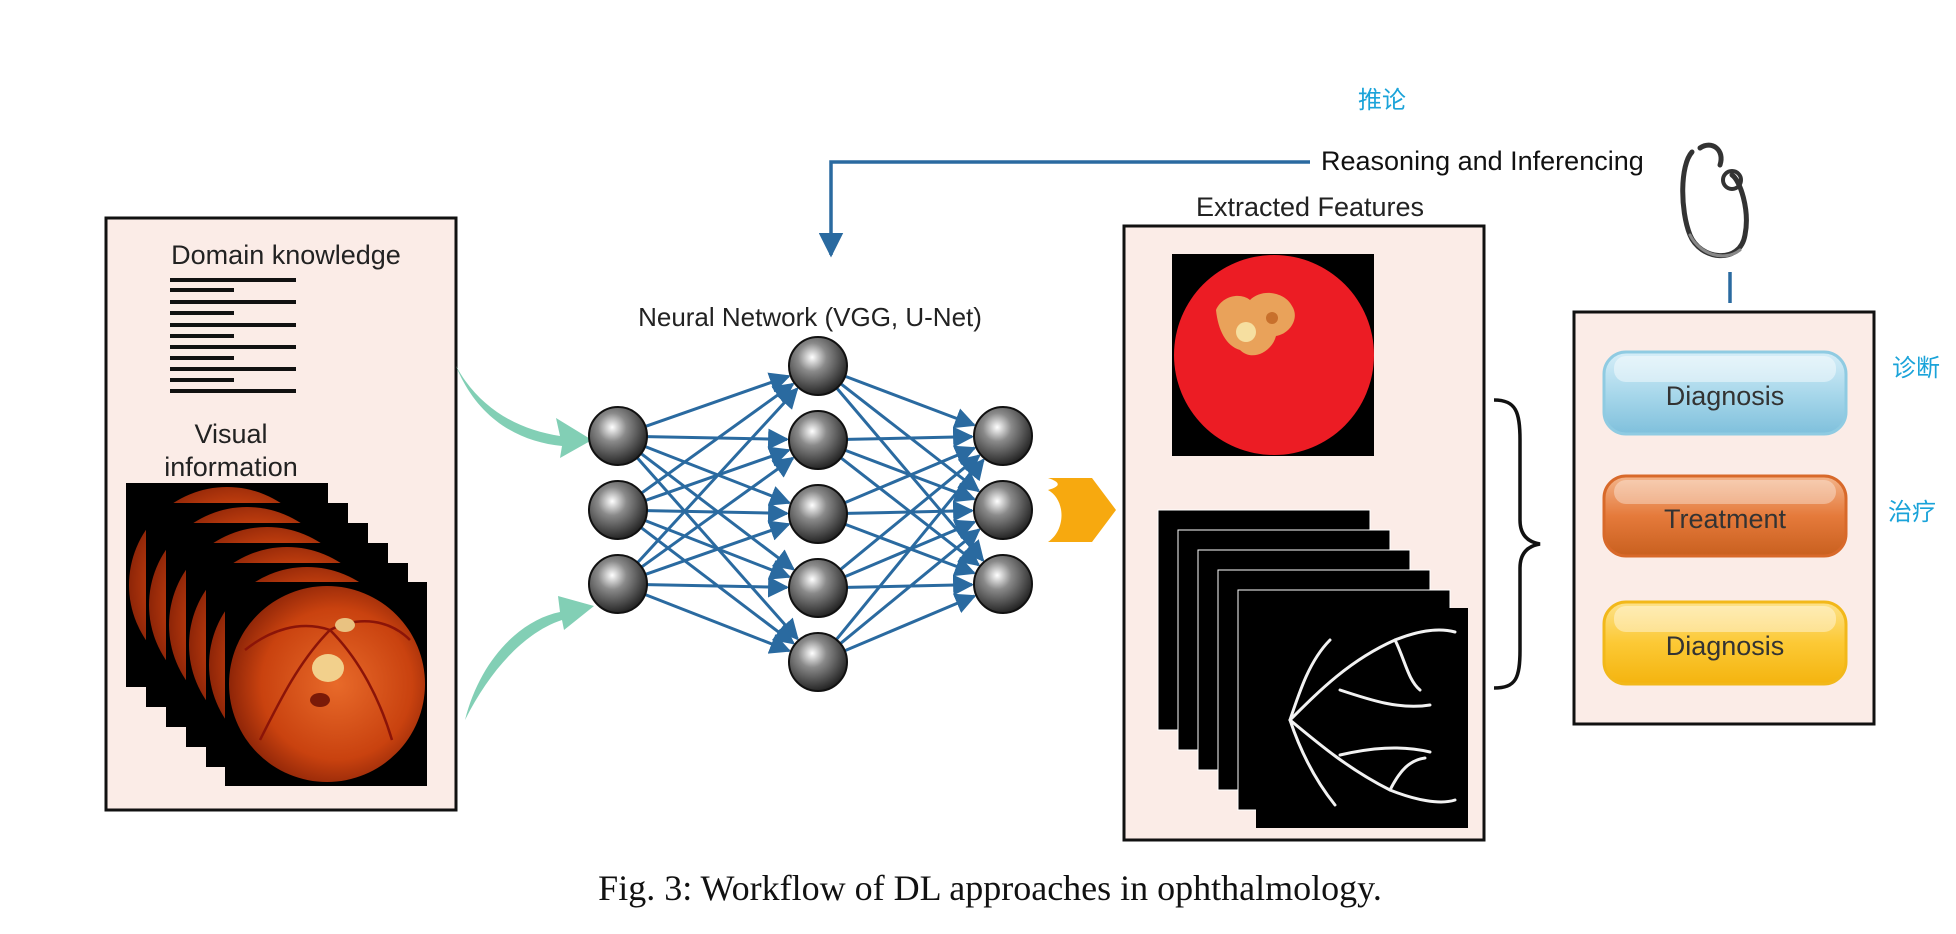  What do you see at coordinates (286, 255) in the screenshot?
I see `domain-knowledge-title: Domain knowledge` at bounding box center [286, 255].